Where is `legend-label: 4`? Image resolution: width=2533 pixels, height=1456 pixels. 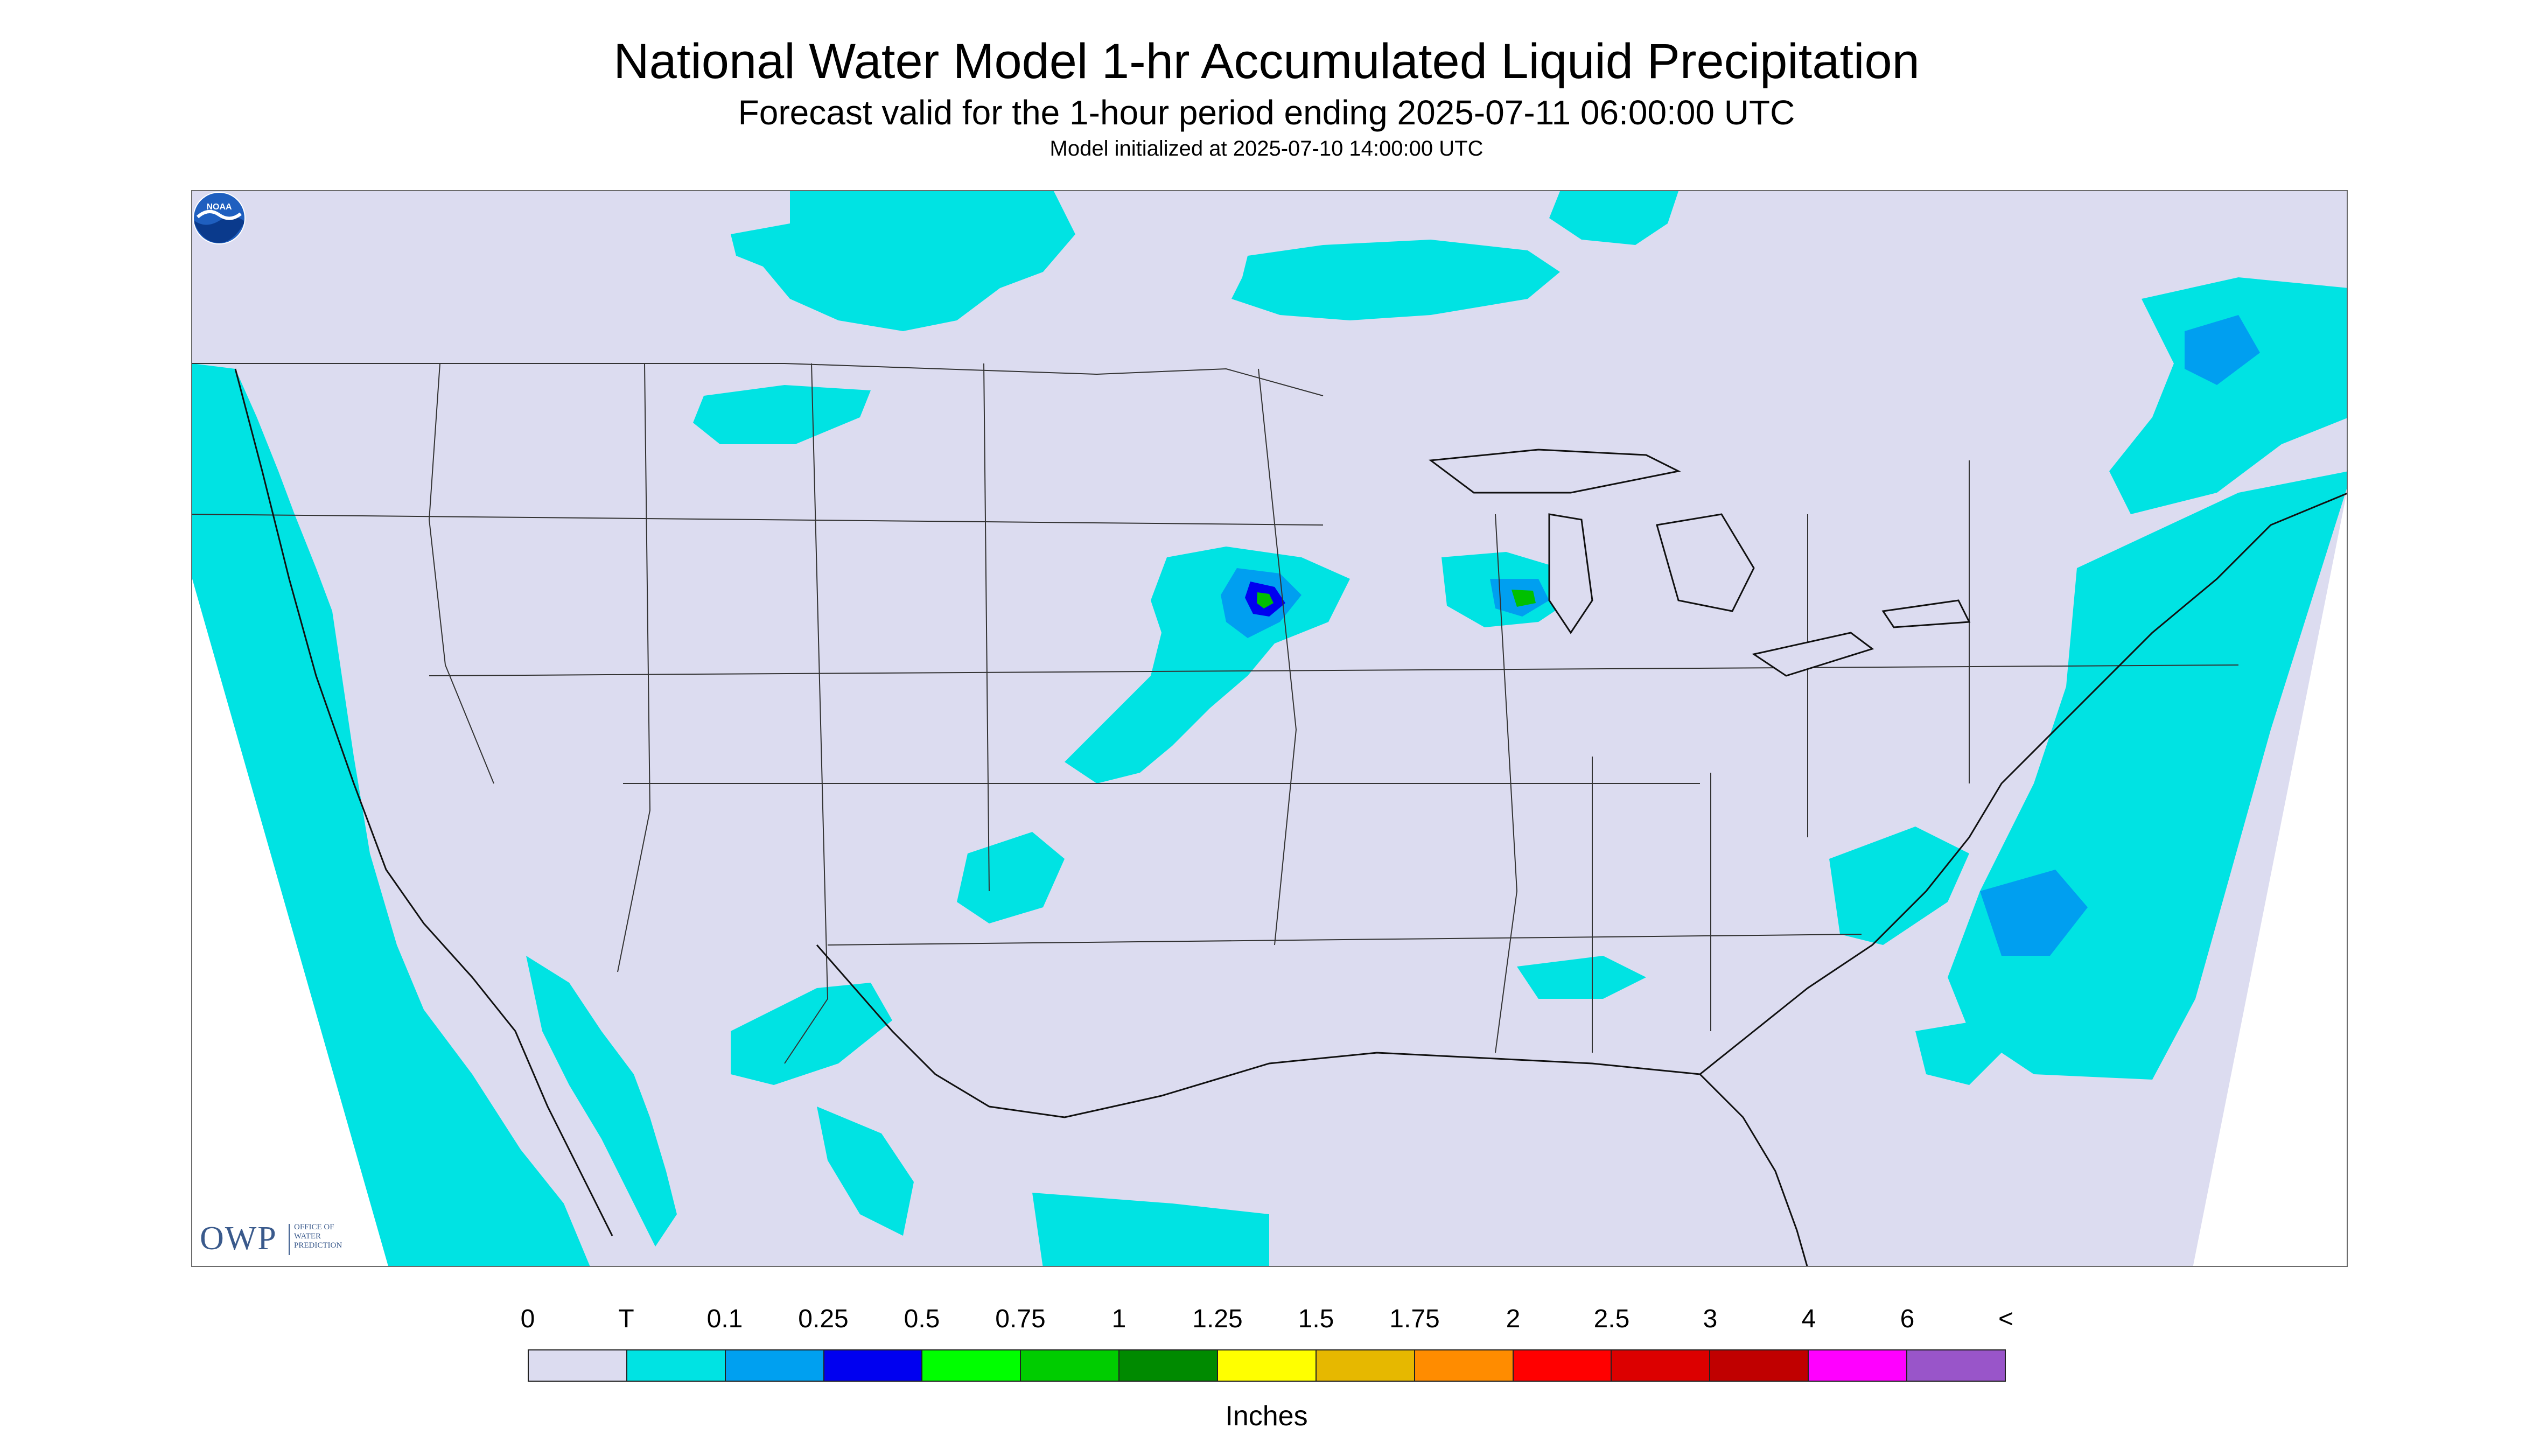
legend-label: 4 is located at coordinates (1809, 1319).